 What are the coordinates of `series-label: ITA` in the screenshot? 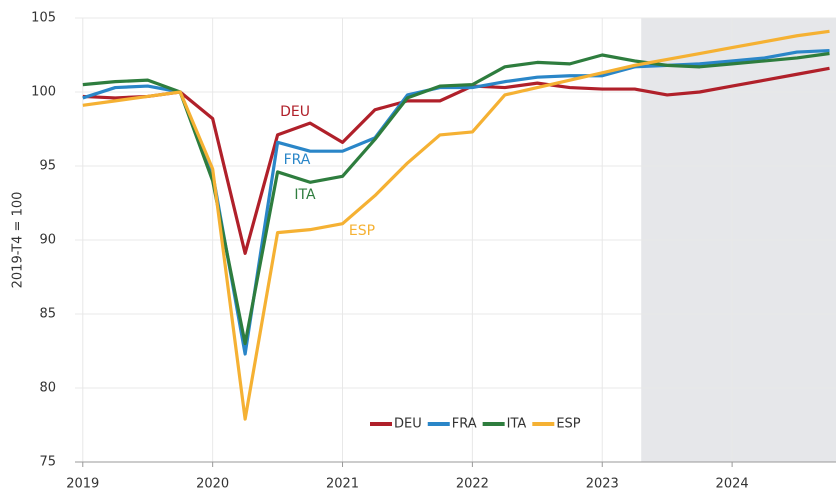 It's located at (305, 195).